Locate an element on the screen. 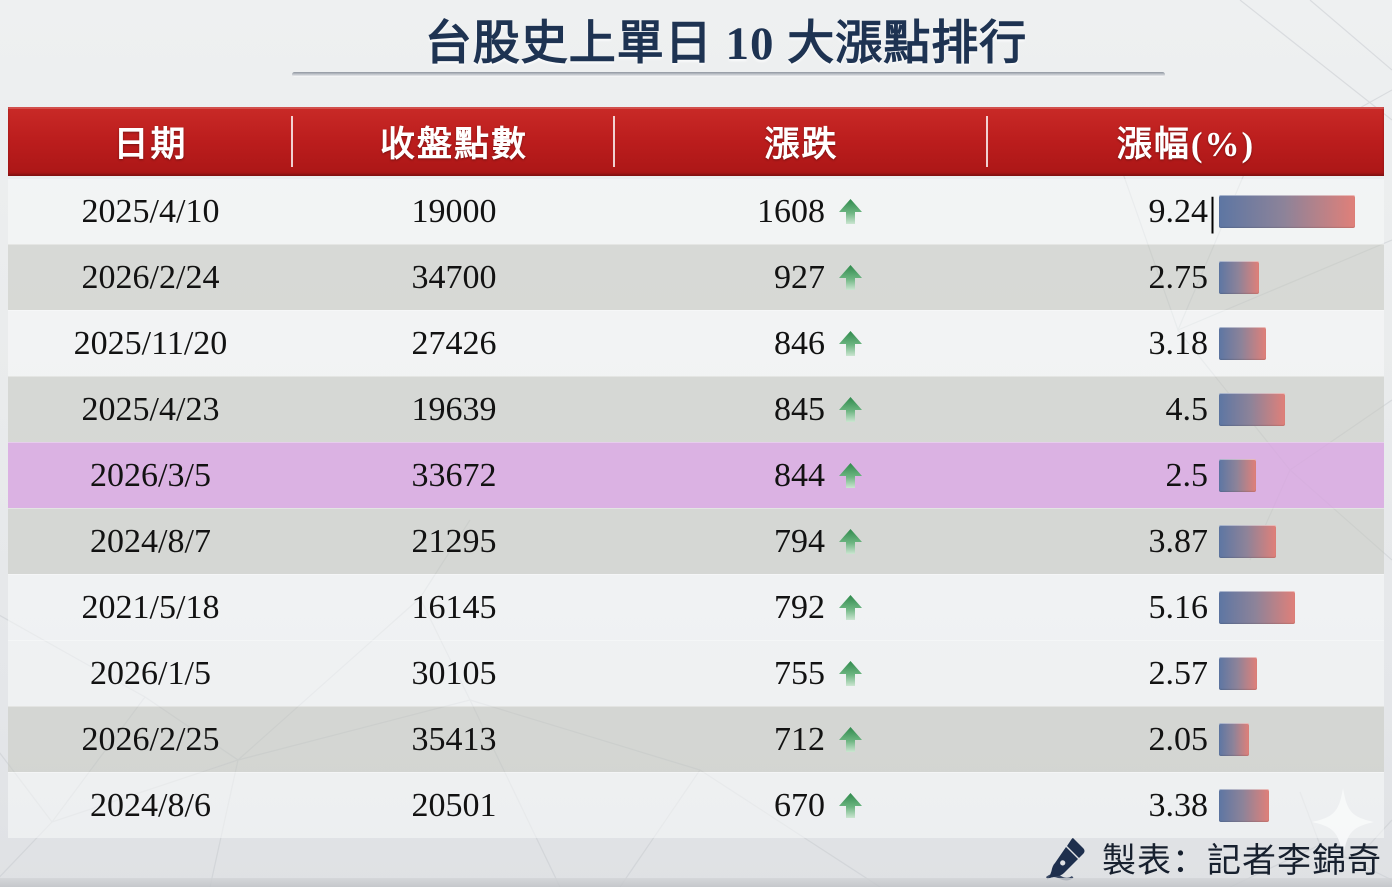  title-block: 台股史上單日 10 大漲點排行 is located at coordinates (696, 38).